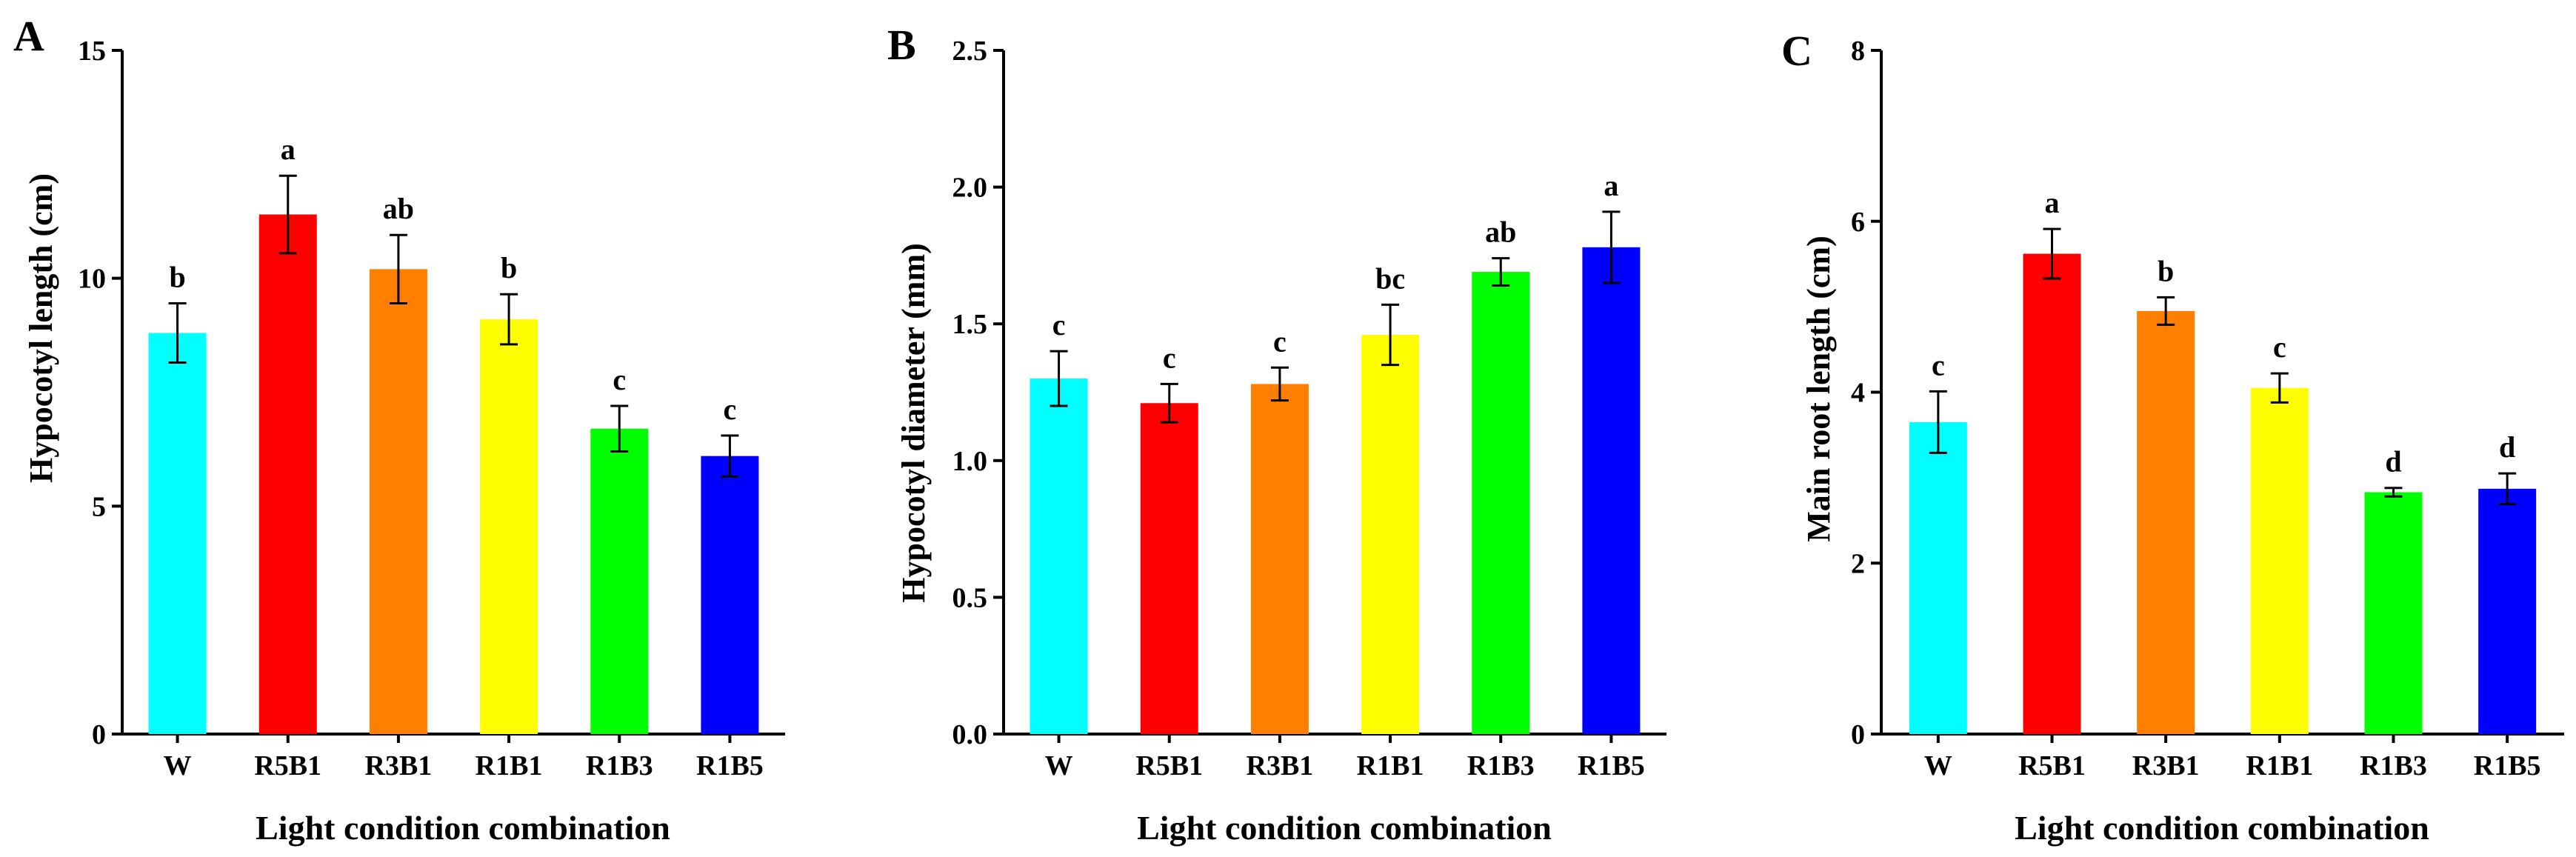  I want to click on bar-a-r1b5, so click(730, 595).